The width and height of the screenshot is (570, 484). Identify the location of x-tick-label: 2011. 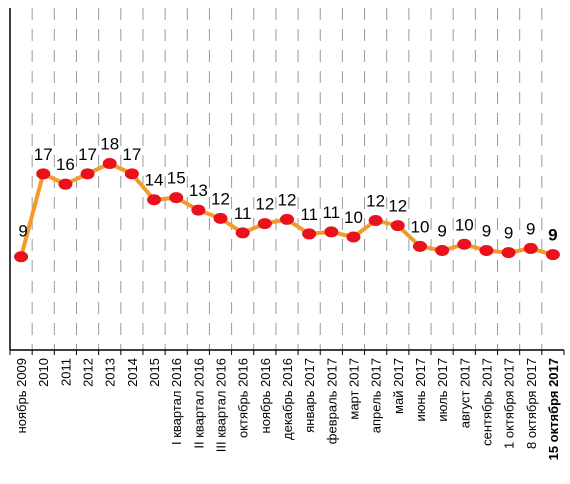
(65, 372).